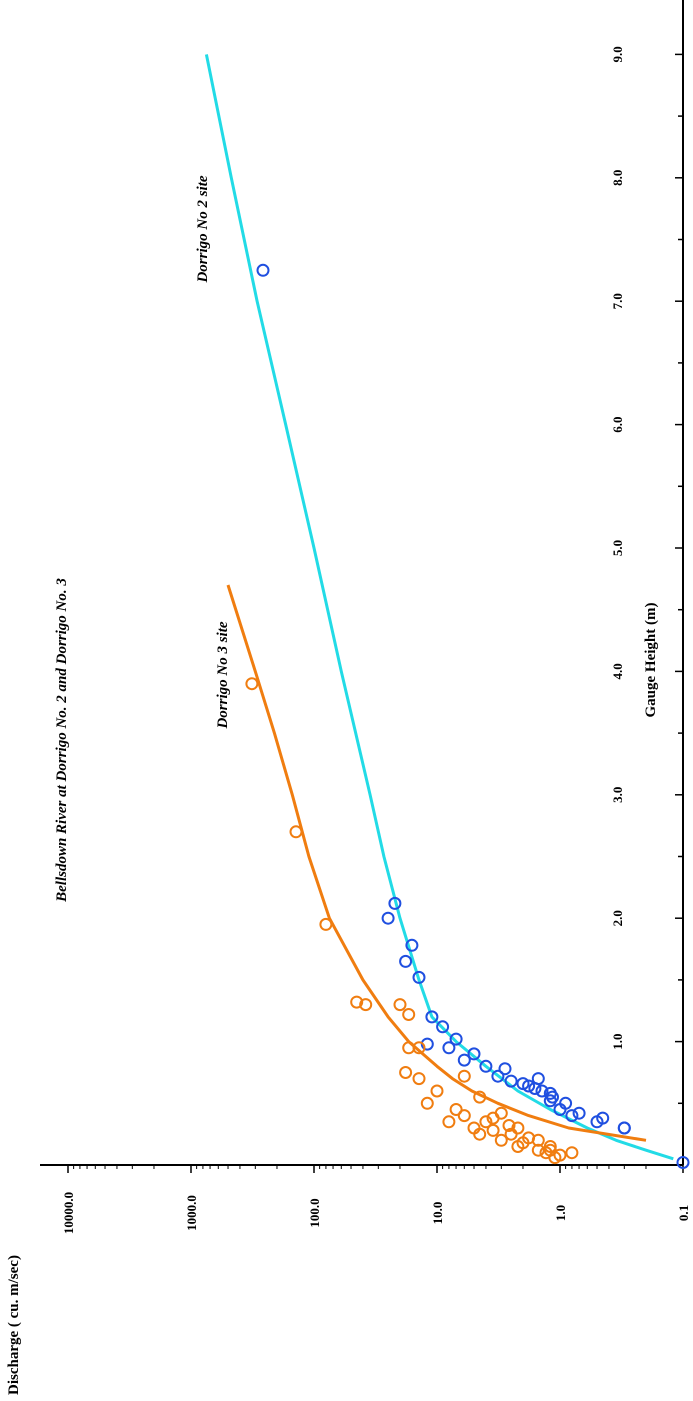  I want to click on x-tick-label: 4.0, so click(617, 671).